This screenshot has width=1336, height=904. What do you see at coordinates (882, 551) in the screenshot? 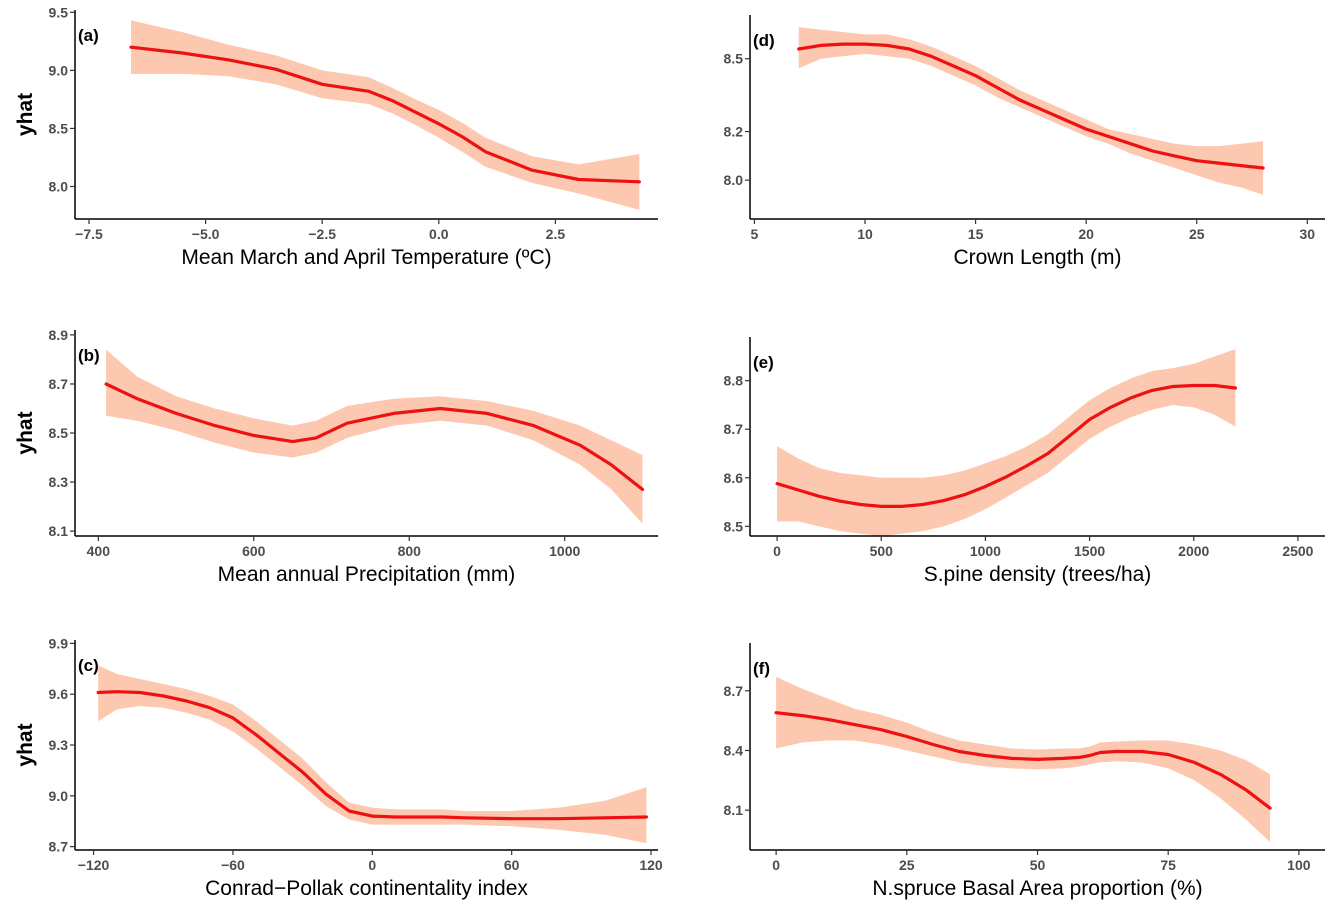
I see `x-tick-label: 500` at bounding box center [882, 551].